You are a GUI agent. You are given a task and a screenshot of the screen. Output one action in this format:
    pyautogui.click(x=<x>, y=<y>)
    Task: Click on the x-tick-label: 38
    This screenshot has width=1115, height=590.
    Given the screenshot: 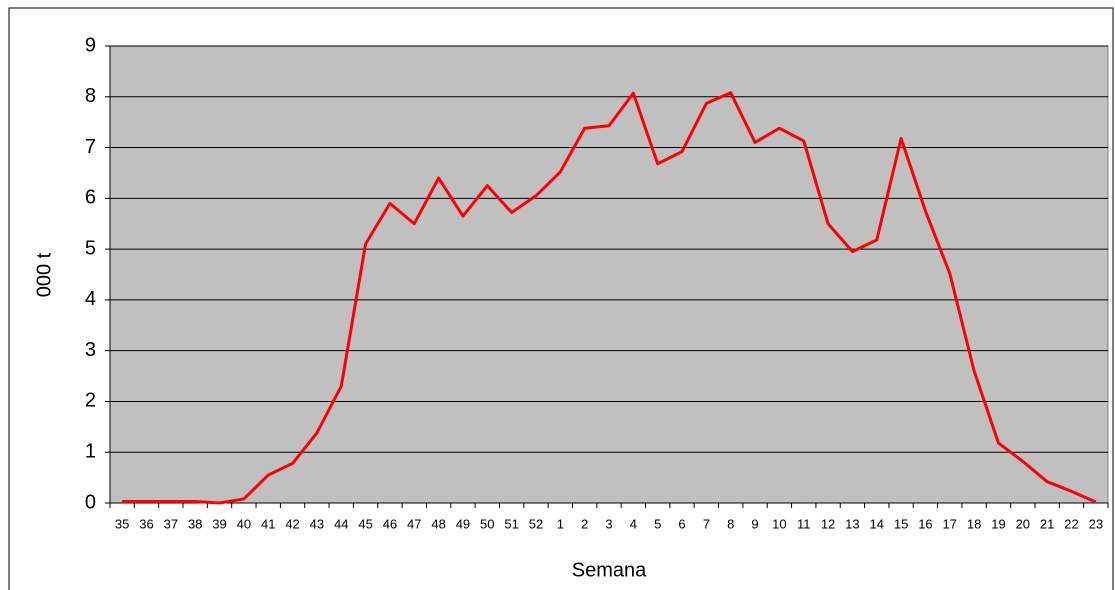 What is the action you would take?
    pyautogui.click(x=195, y=523)
    